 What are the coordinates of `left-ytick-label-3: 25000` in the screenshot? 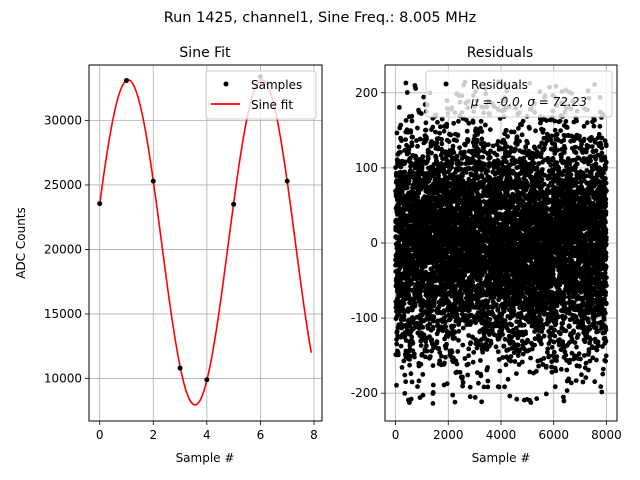 It's located at (63, 185).